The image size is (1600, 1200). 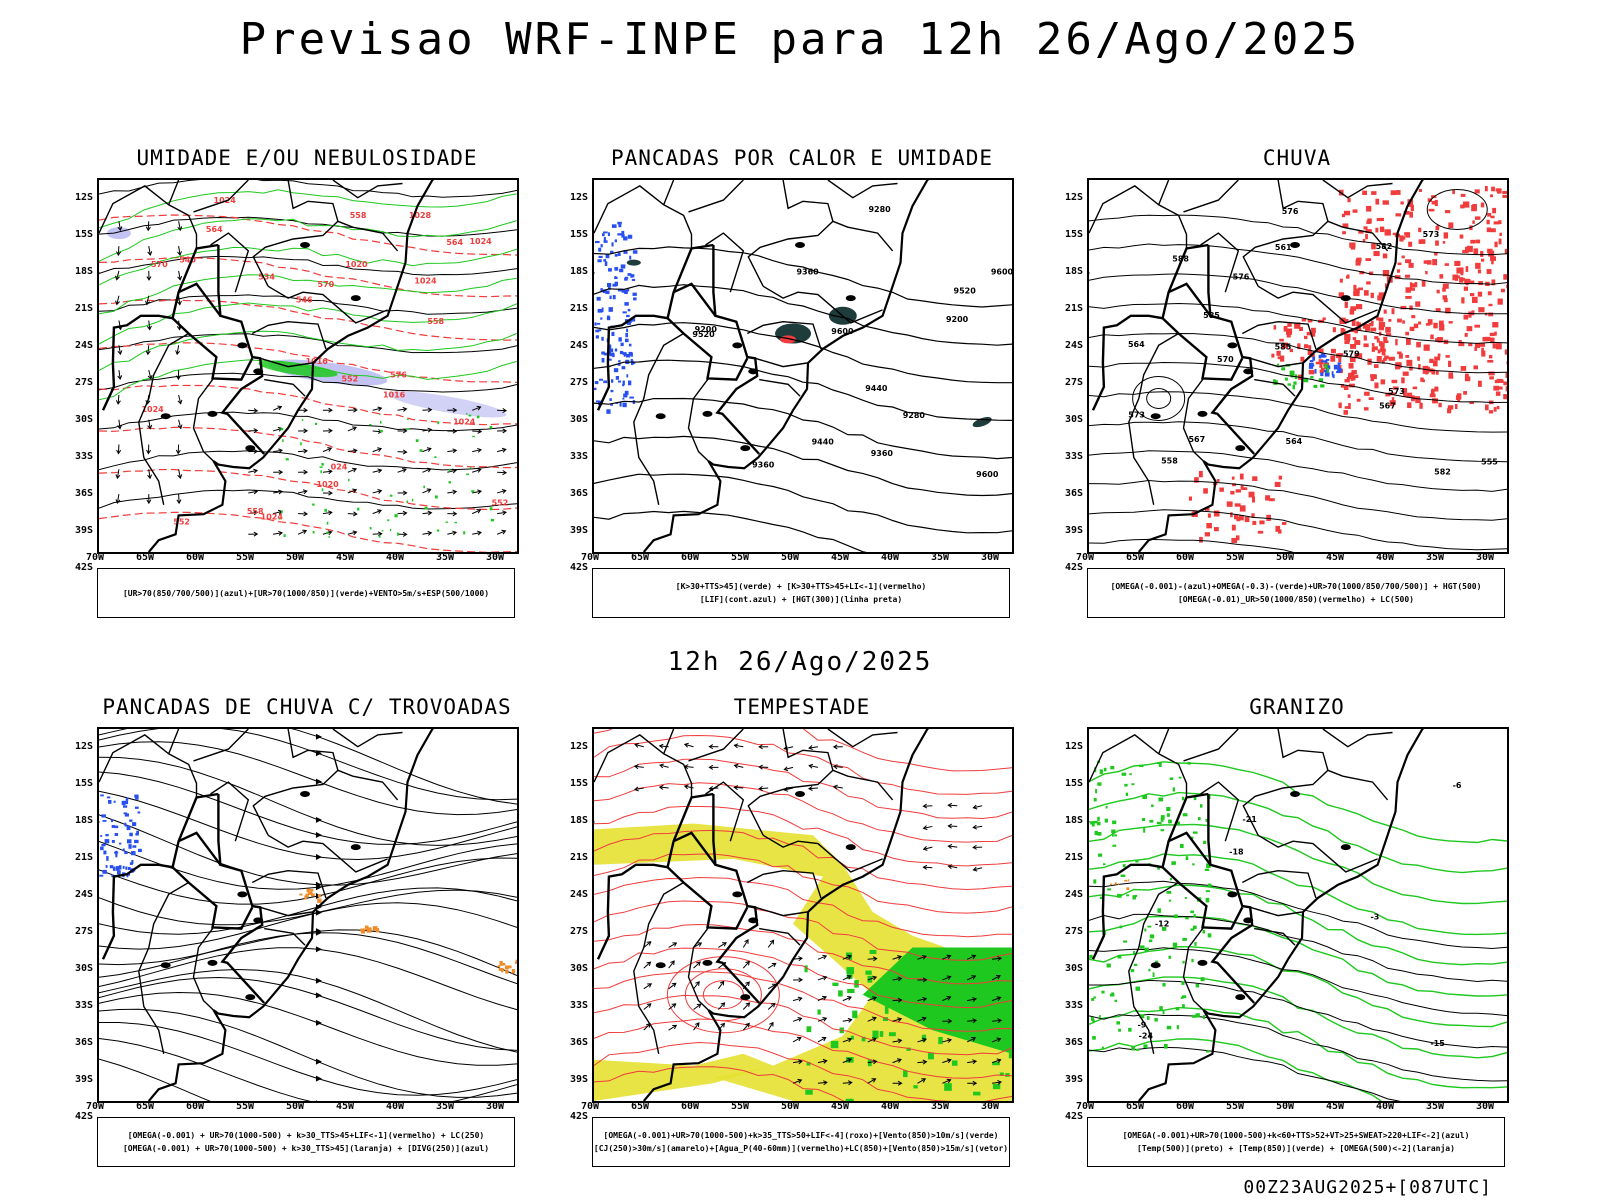 What do you see at coordinates (1298, 294) in the screenshot?
I see `hgt500-contour` at bounding box center [1298, 294].